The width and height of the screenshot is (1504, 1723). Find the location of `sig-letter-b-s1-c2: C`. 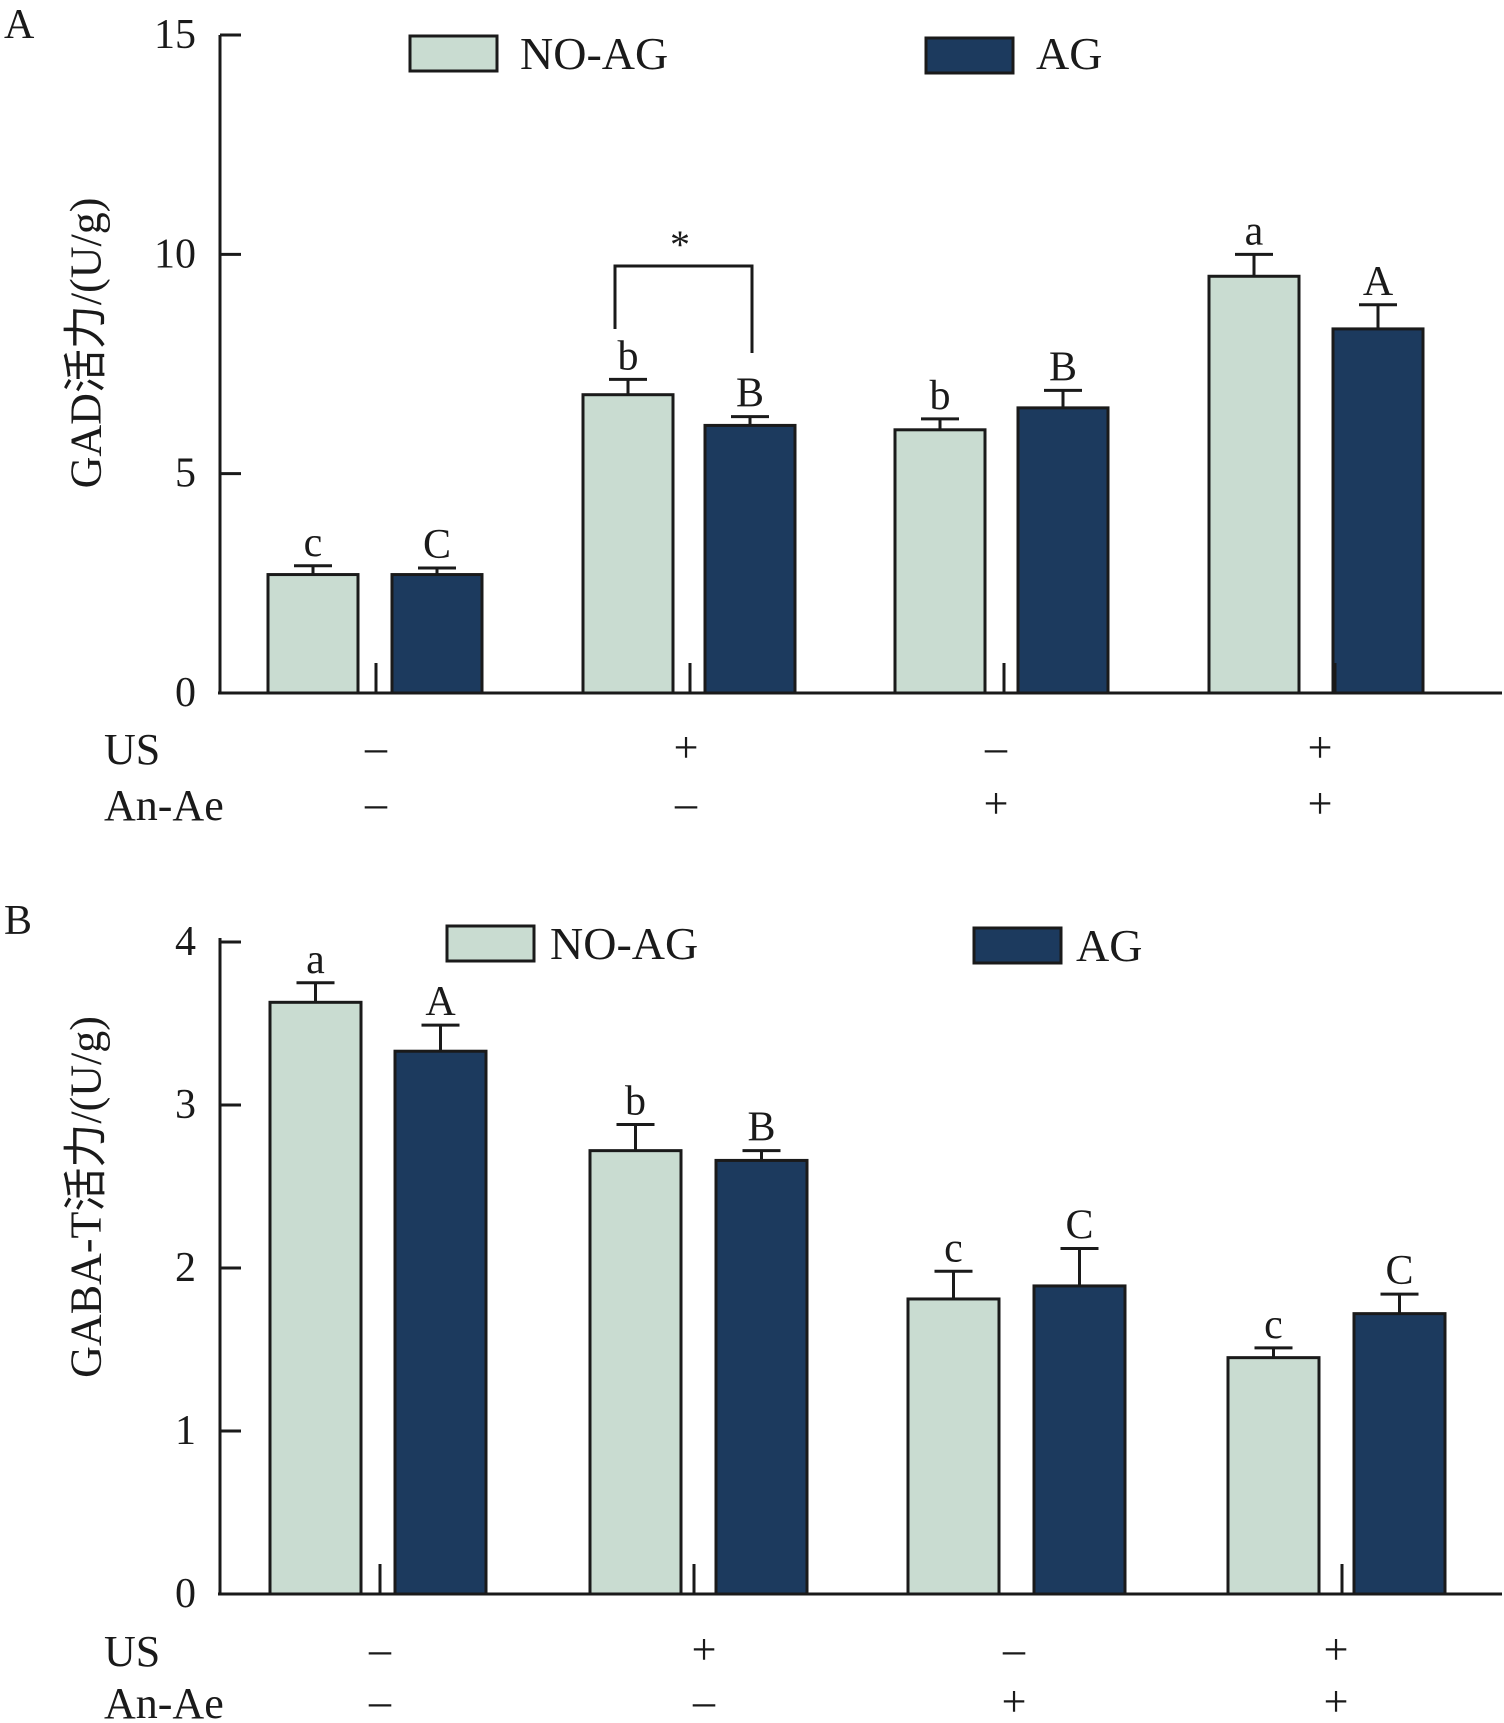

sig-letter-b-s1-c2: C is located at coordinates (1079, 1225).